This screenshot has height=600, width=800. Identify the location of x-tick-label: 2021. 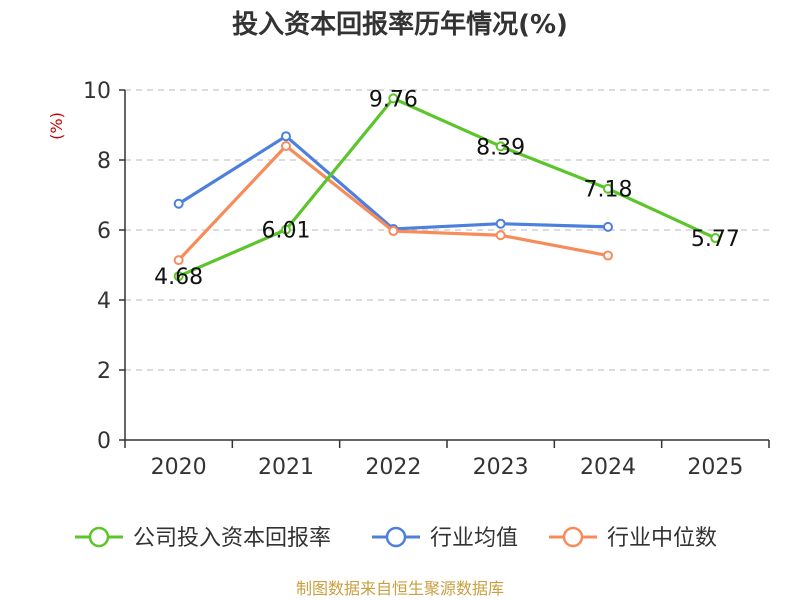
(286, 467).